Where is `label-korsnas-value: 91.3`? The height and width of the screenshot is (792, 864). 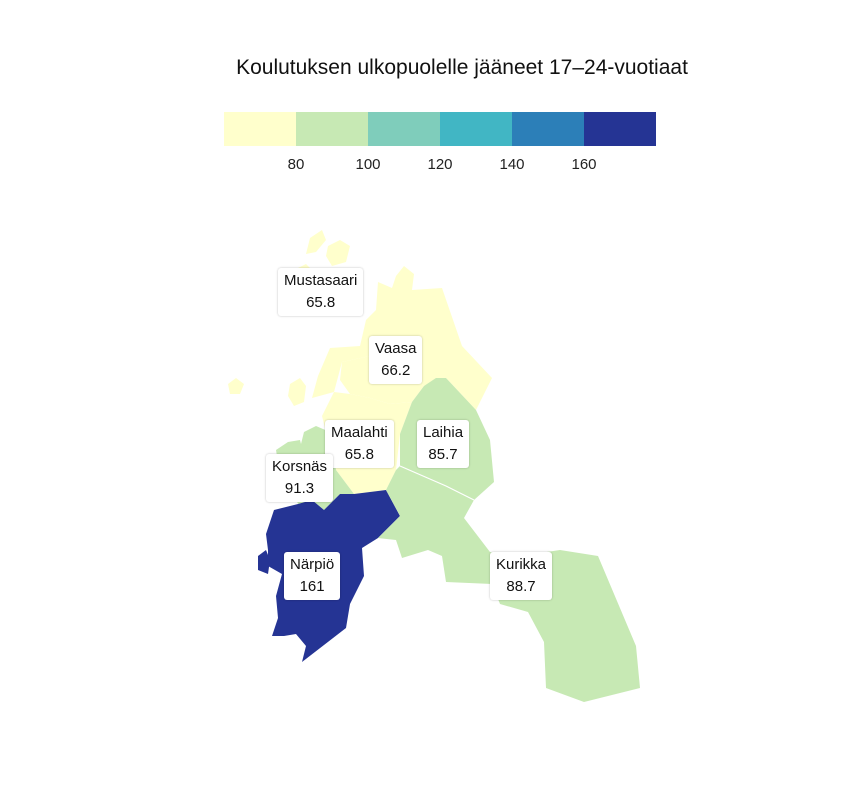
label-korsnas-value: 91.3 is located at coordinates (299, 488).